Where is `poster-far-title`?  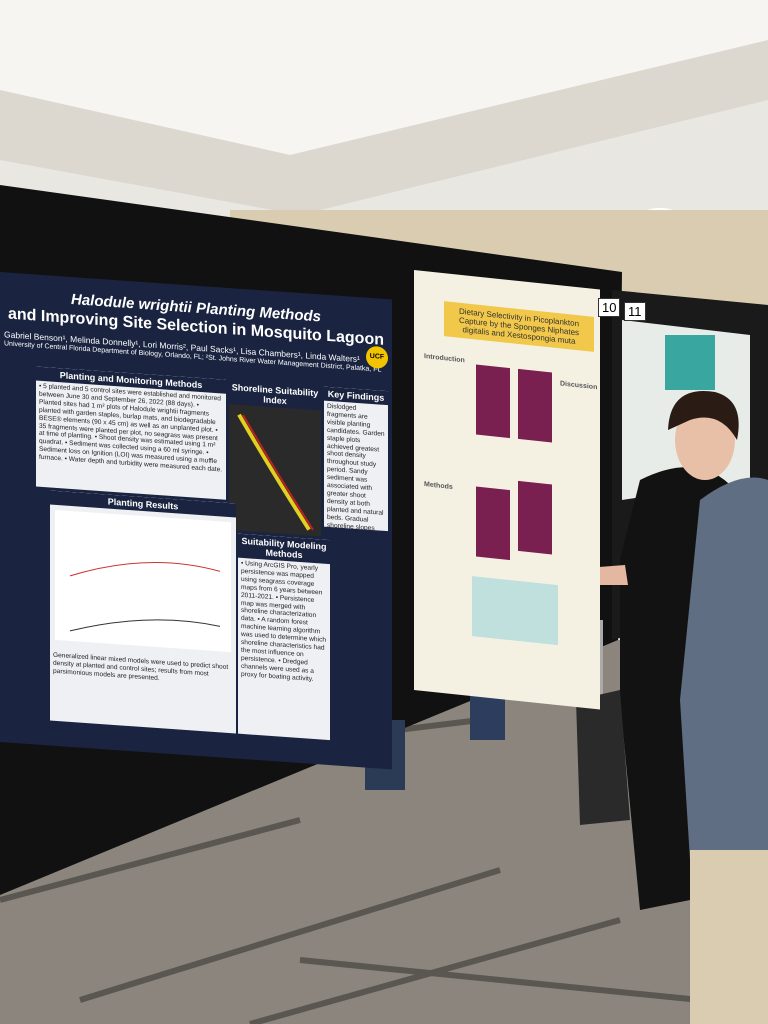 poster-far-title is located at coordinates (690, 362).